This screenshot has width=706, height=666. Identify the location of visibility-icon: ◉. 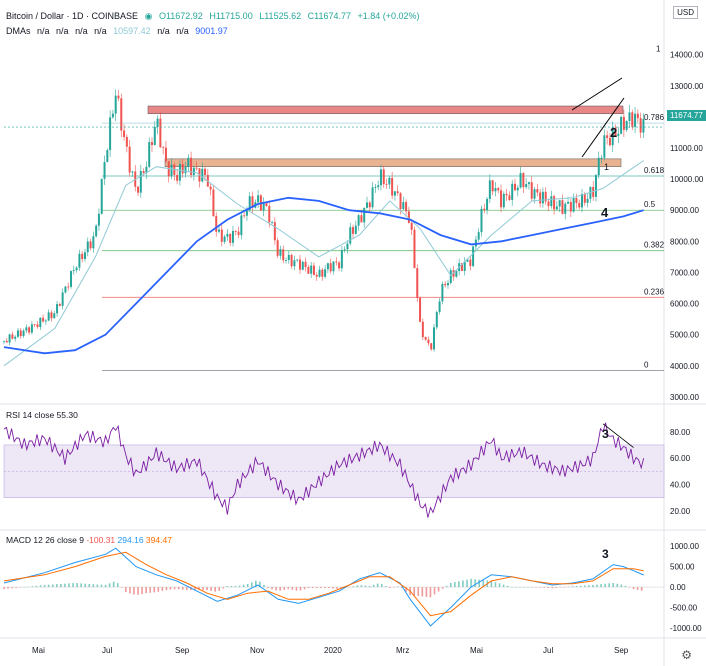
(148, 16).